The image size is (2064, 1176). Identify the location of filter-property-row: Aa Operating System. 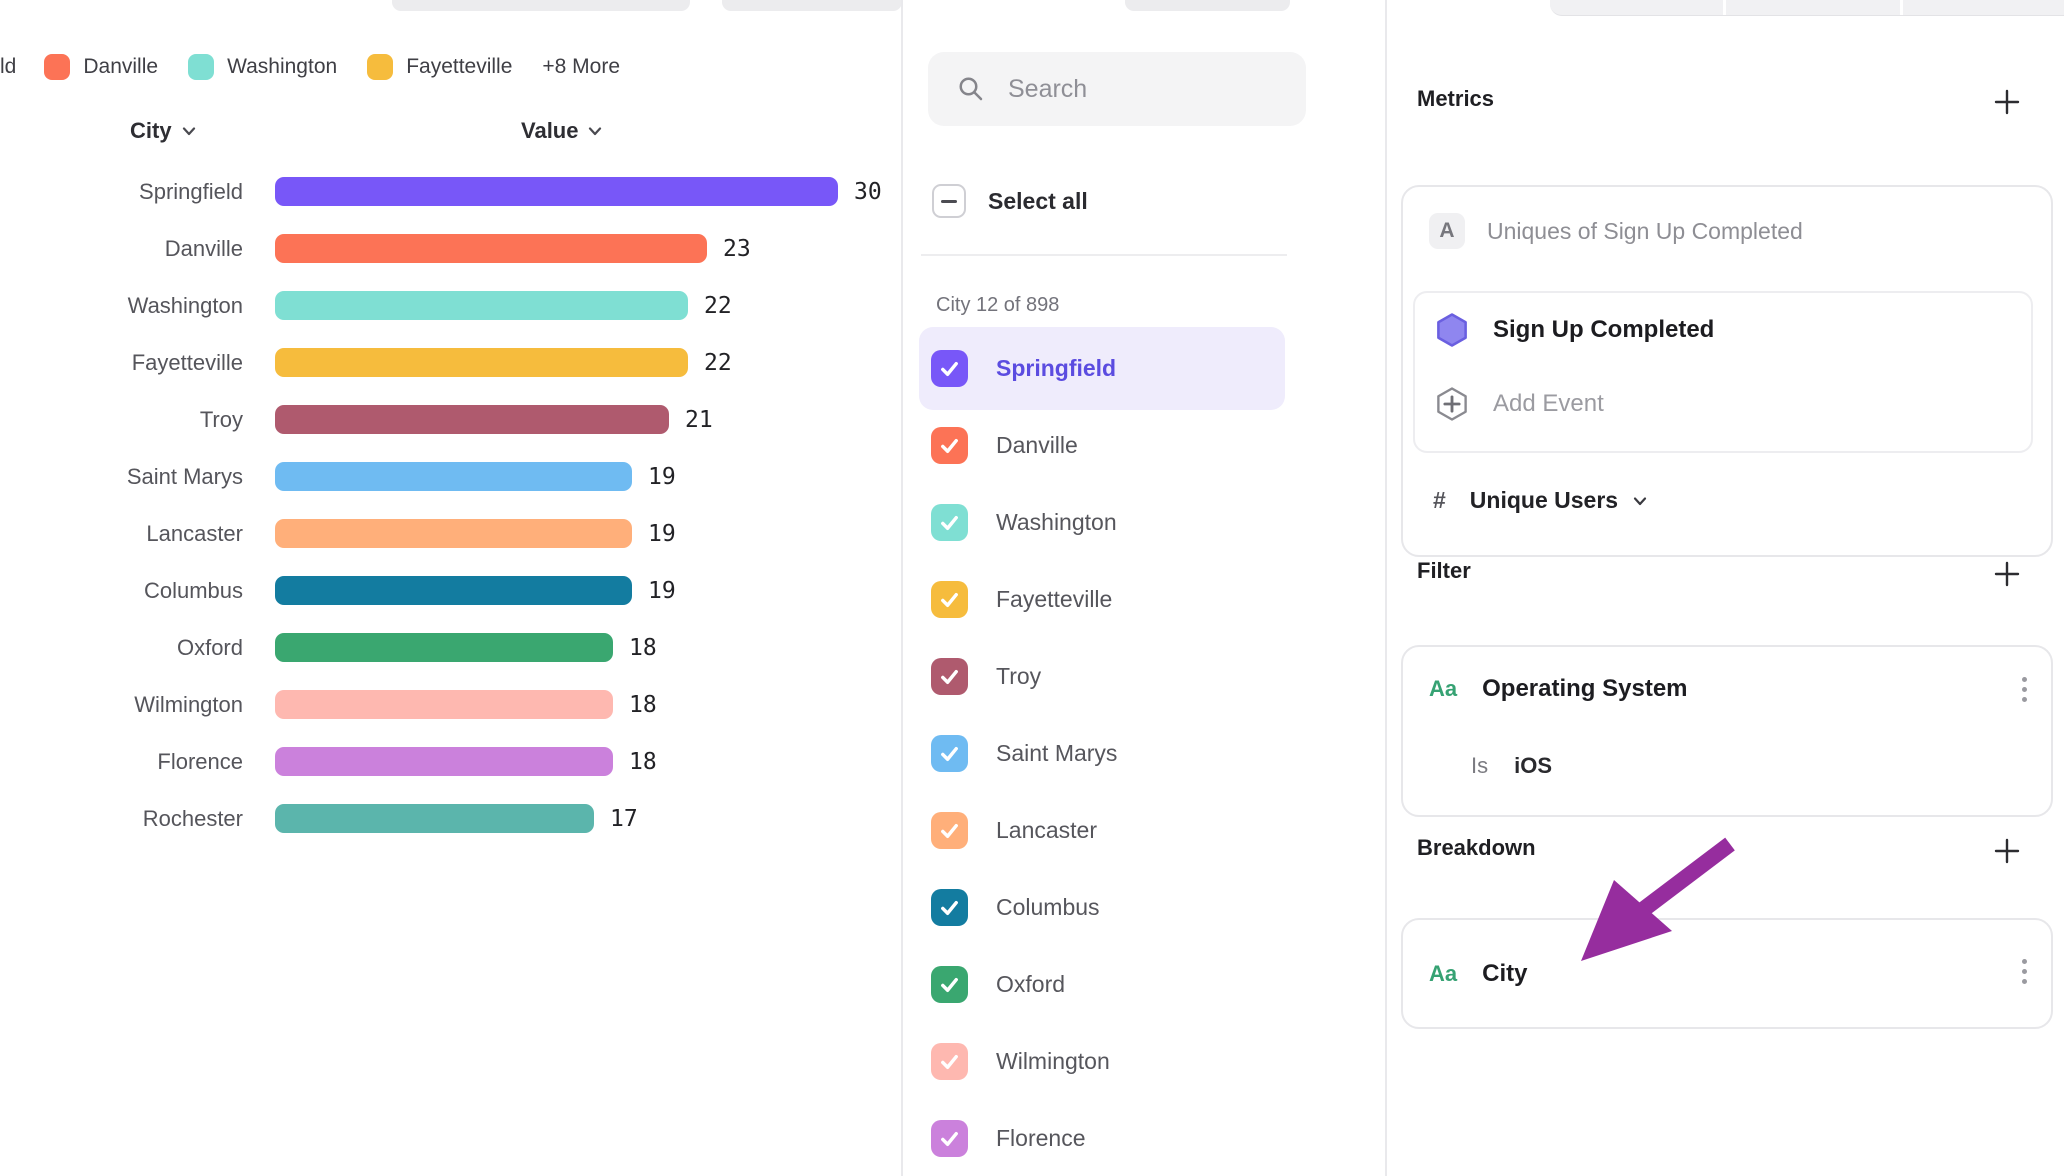
(1558, 689).